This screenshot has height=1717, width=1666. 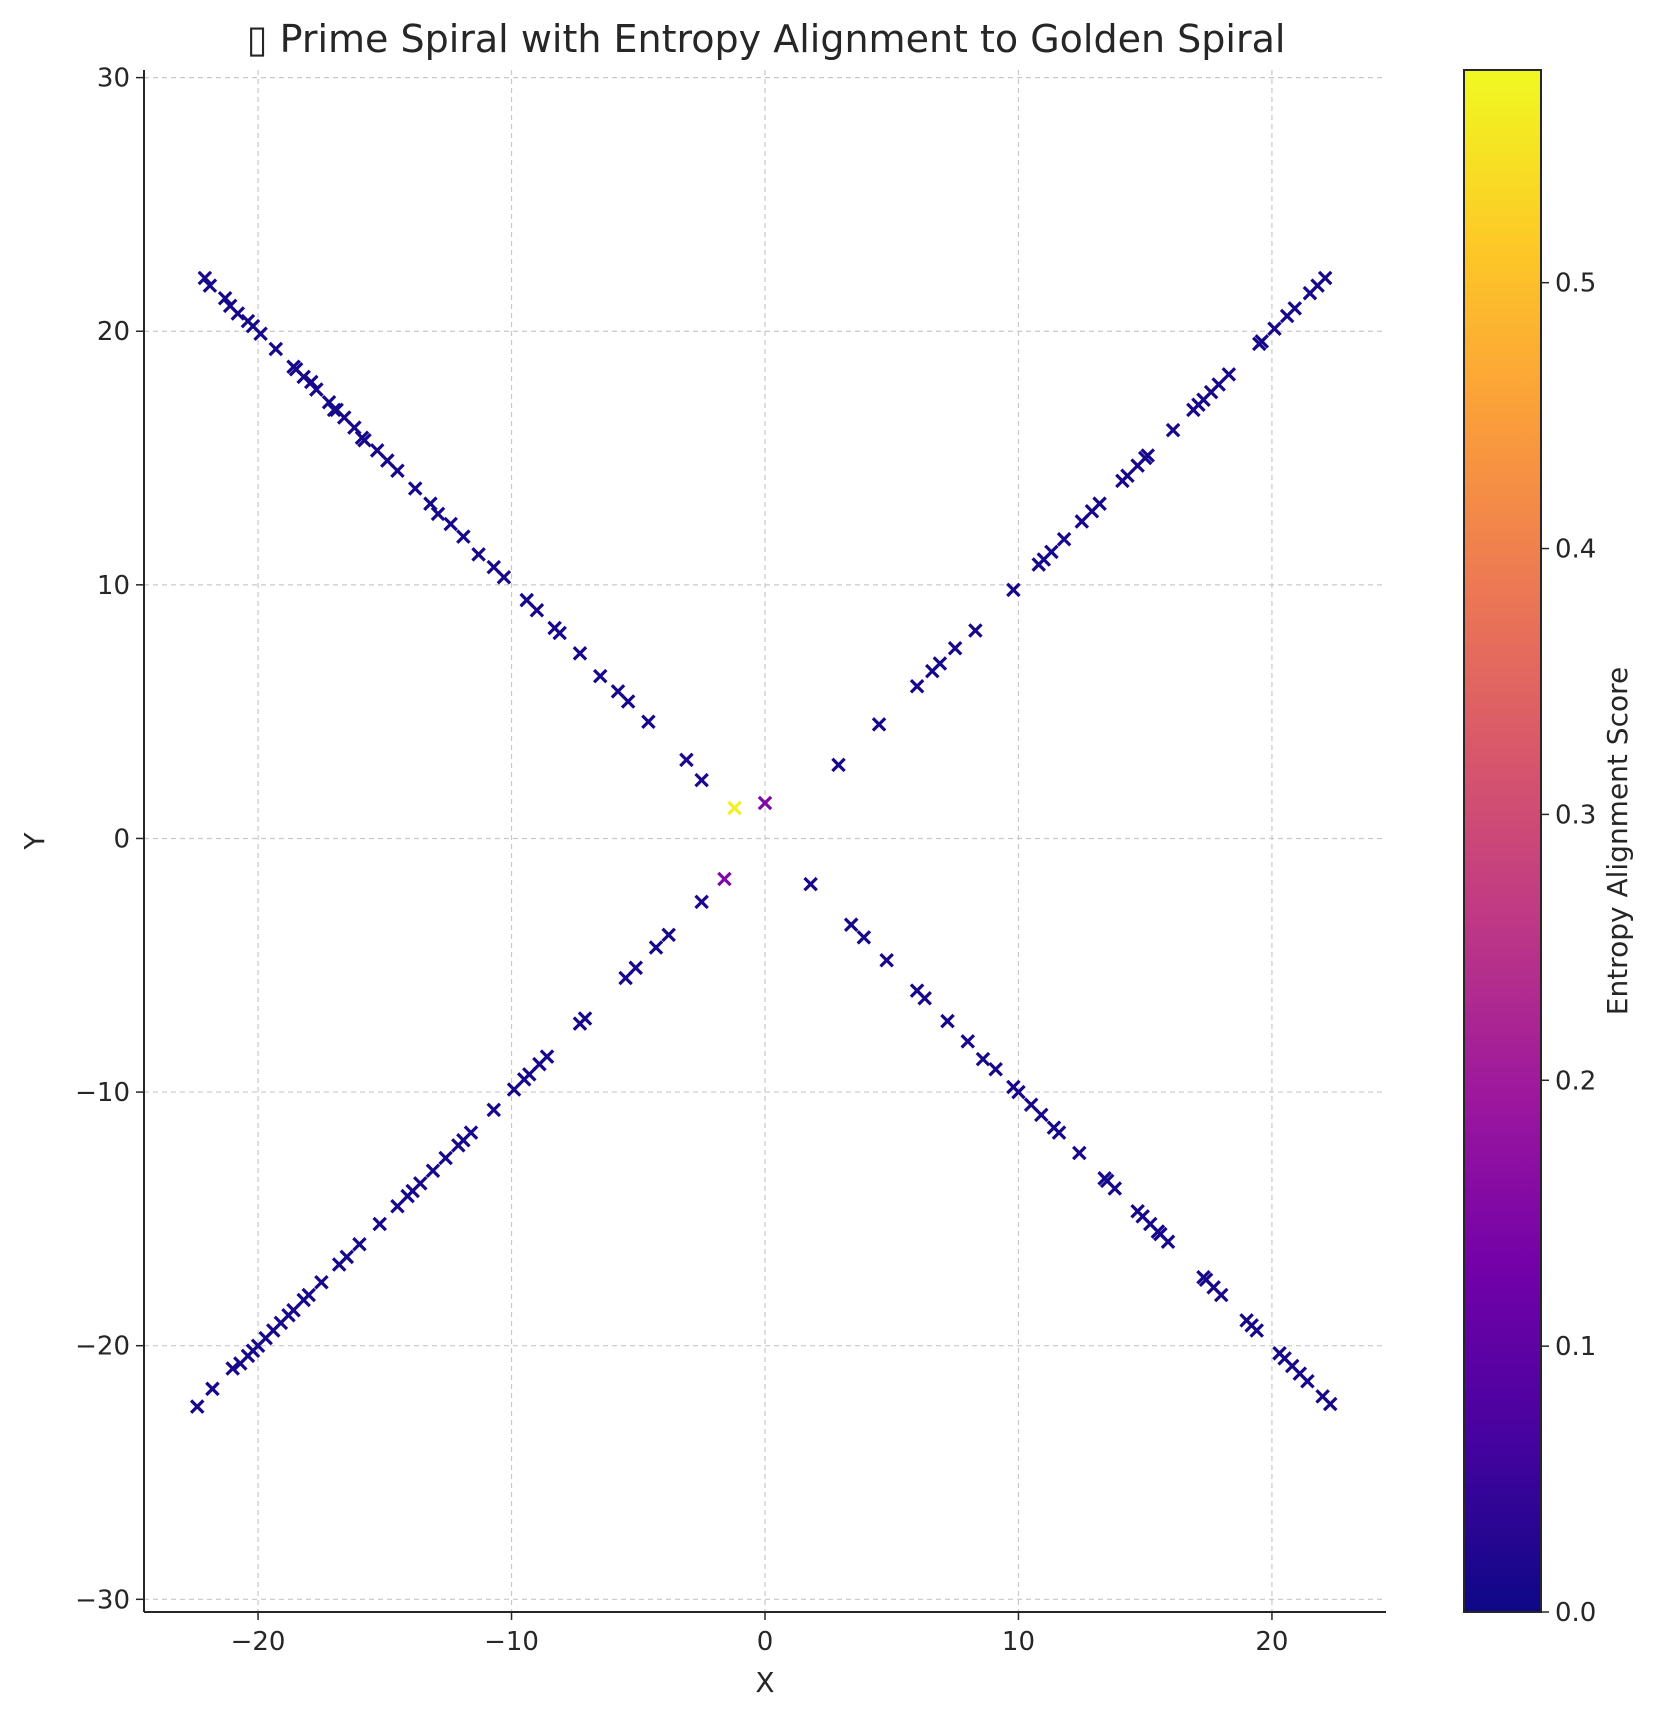 I want to click on y-tick-label: −10, so click(x=102, y=1093).